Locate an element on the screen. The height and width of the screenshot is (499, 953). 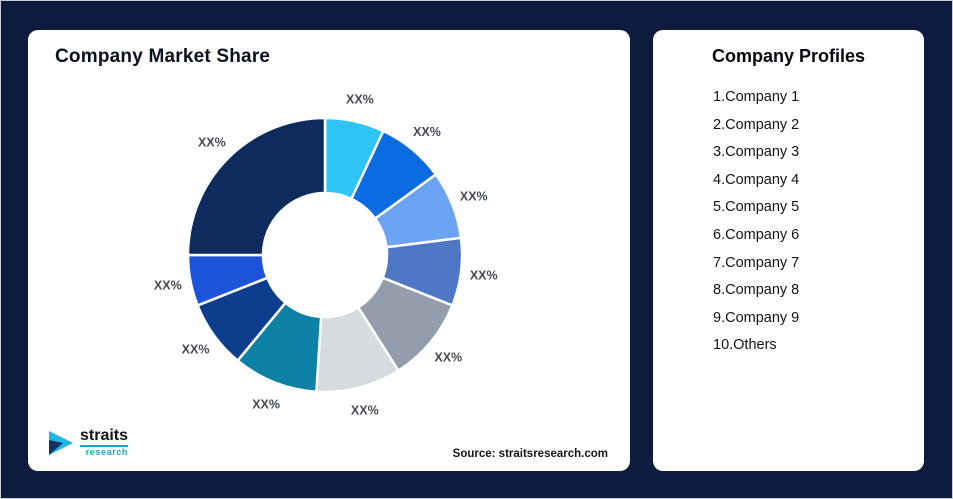
logo-brand-text: straits is located at coordinates (104, 437).